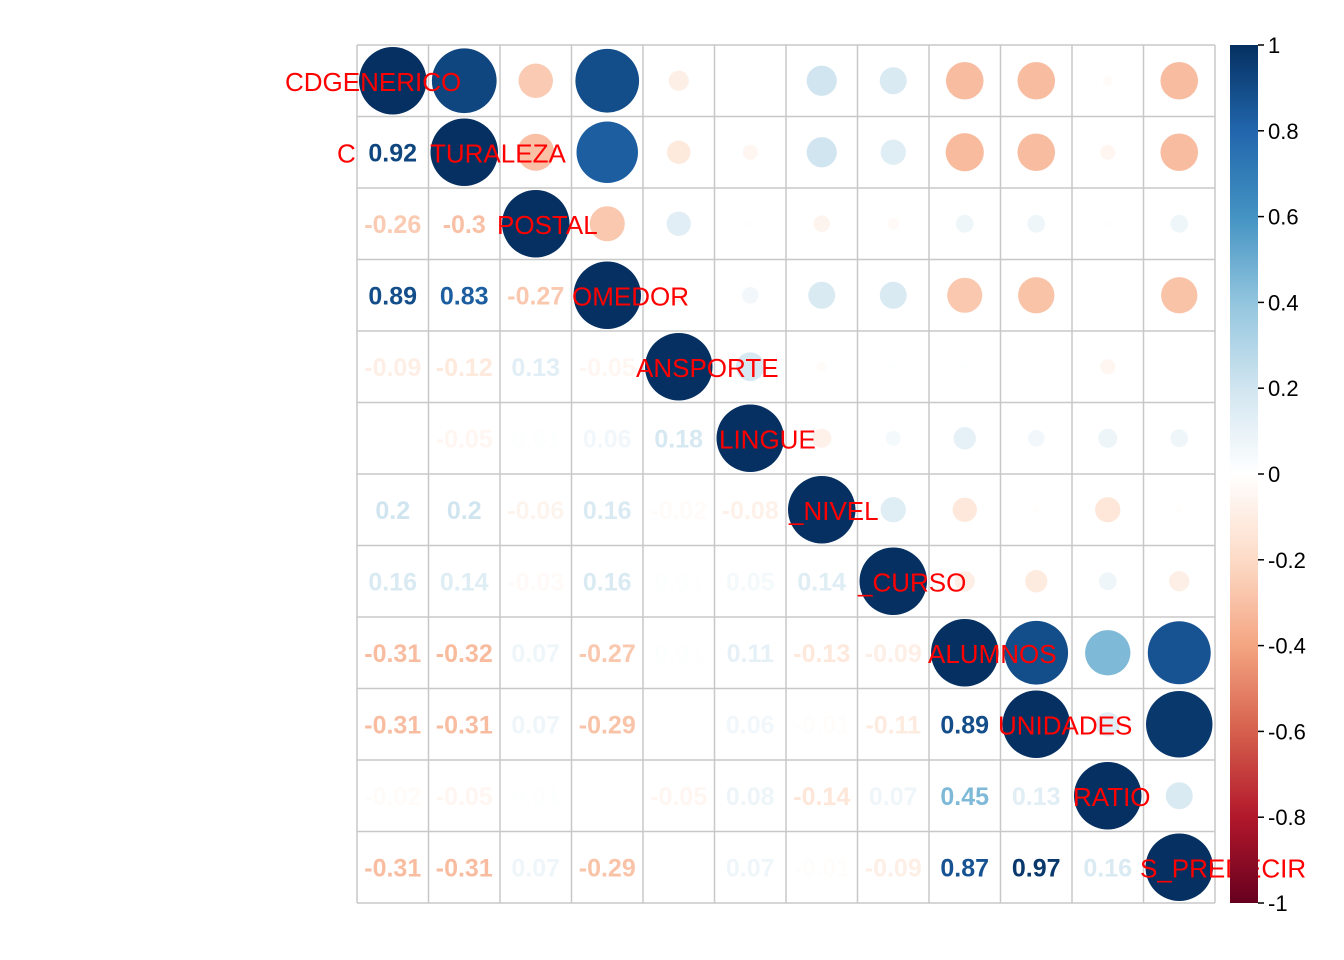 The image size is (1344, 960). What do you see at coordinates (893, 725) in the screenshot?
I see `correlation-value: -0.11` at bounding box center [893, 725].